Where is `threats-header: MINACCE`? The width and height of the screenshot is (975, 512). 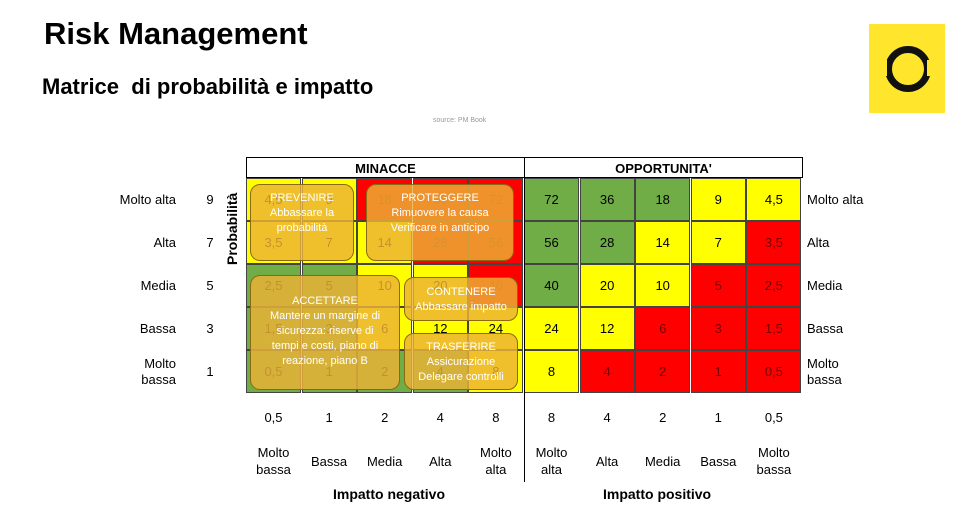 threats-header: MINACCE is located at coordinates (385, 167).